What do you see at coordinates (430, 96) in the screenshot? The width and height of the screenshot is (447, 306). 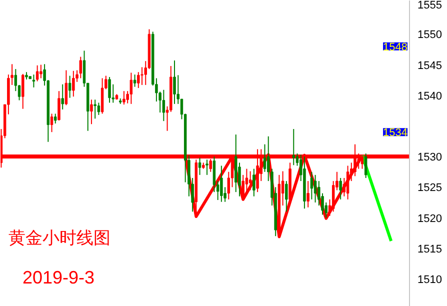 I see `y-tick-label: 1540` at bounding box center [430, 96].